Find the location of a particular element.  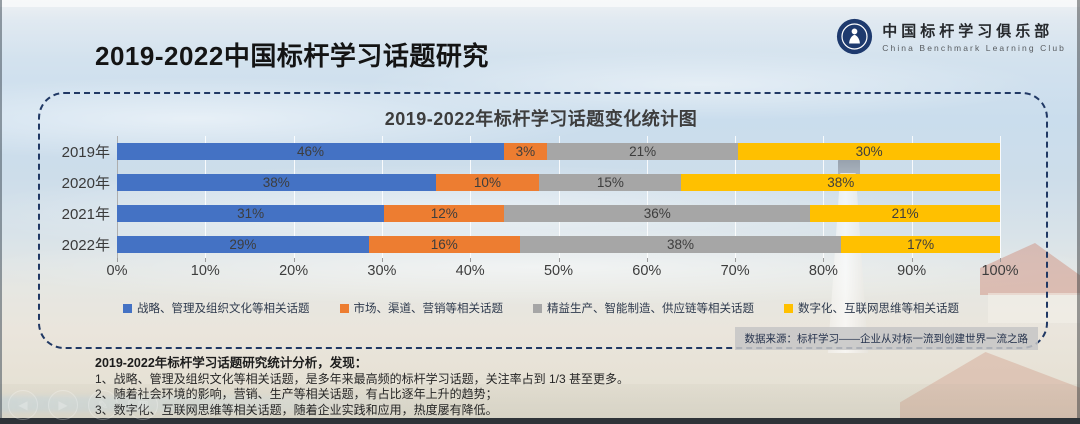

legend-label: 市场、渠道、营销等相关话题 is located at coordinates (428, 309).